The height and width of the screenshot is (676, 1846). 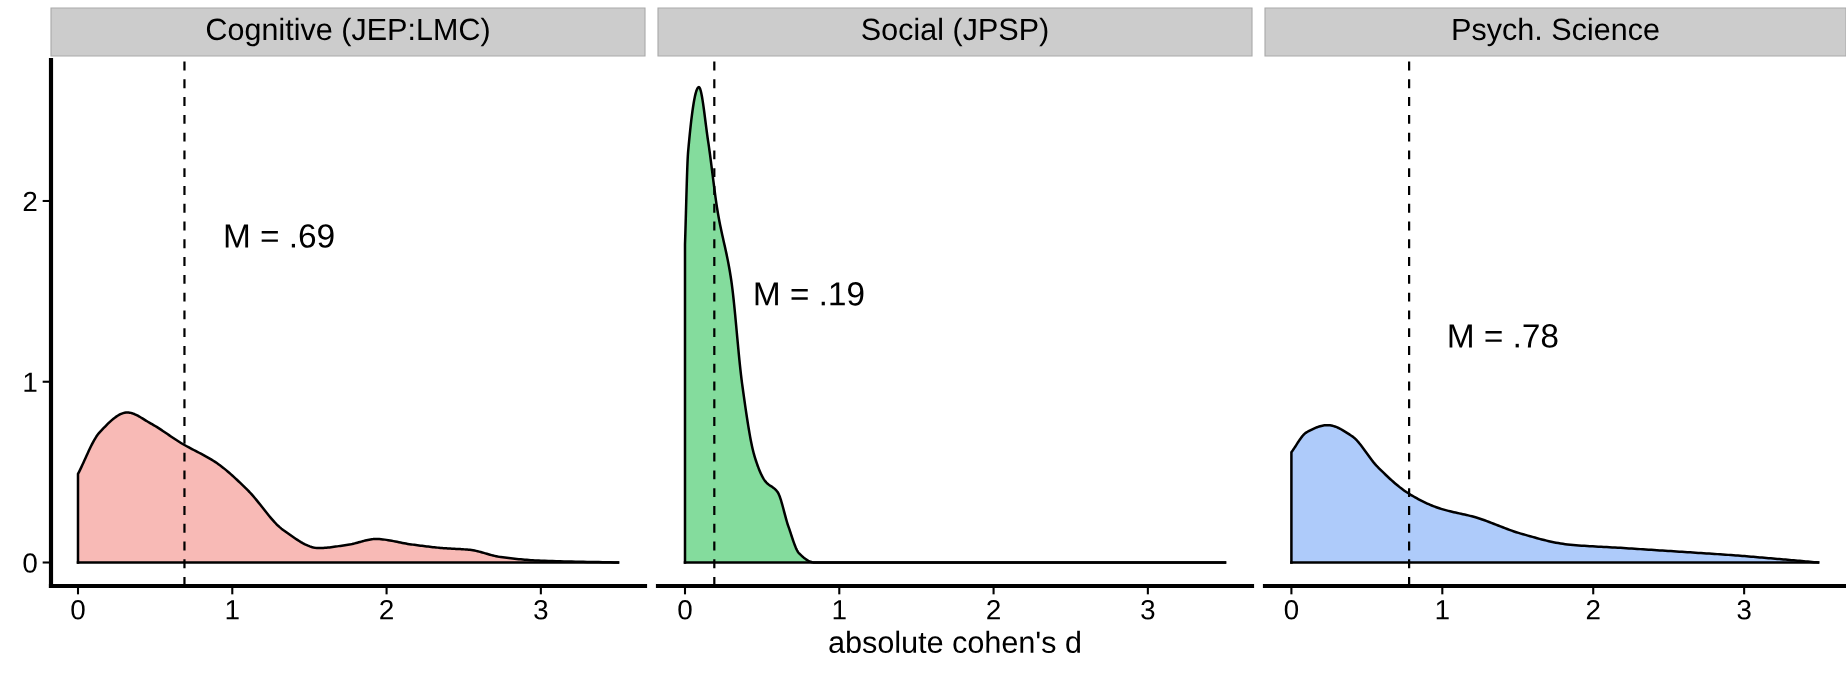 What do you see at coordinates (1556, 32) in the screenshot?
I see `chart-title: Psych. Science` at bounding box center [1556, 32].